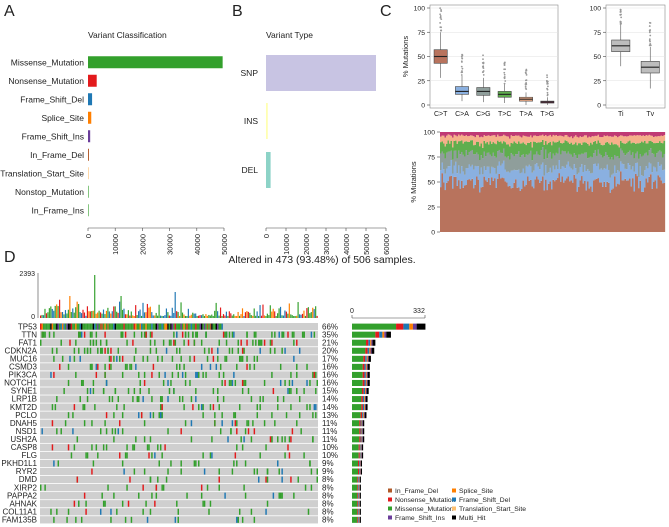 Image resolution: width=669 pixels, height=527 pixels. What do you see at coordinates (386, 11) in the screenshot?
I see `panel-label-c: C` at bounding box center [386, 11].